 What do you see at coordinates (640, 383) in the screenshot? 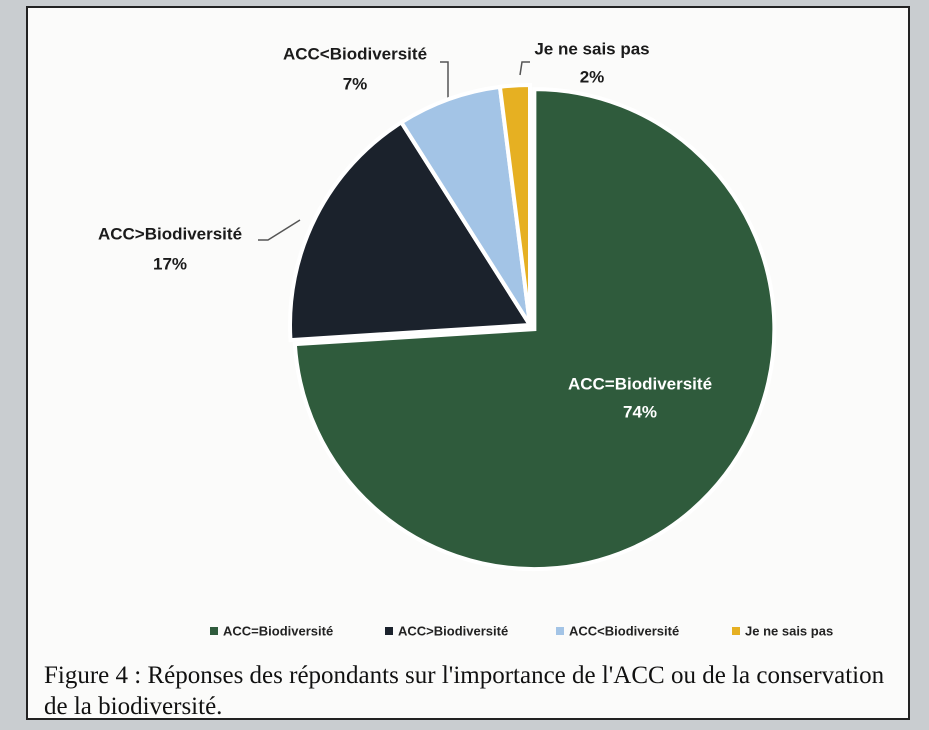
I see `slice-label: ACC=Biodiversité` at bounding box center [640, 383].